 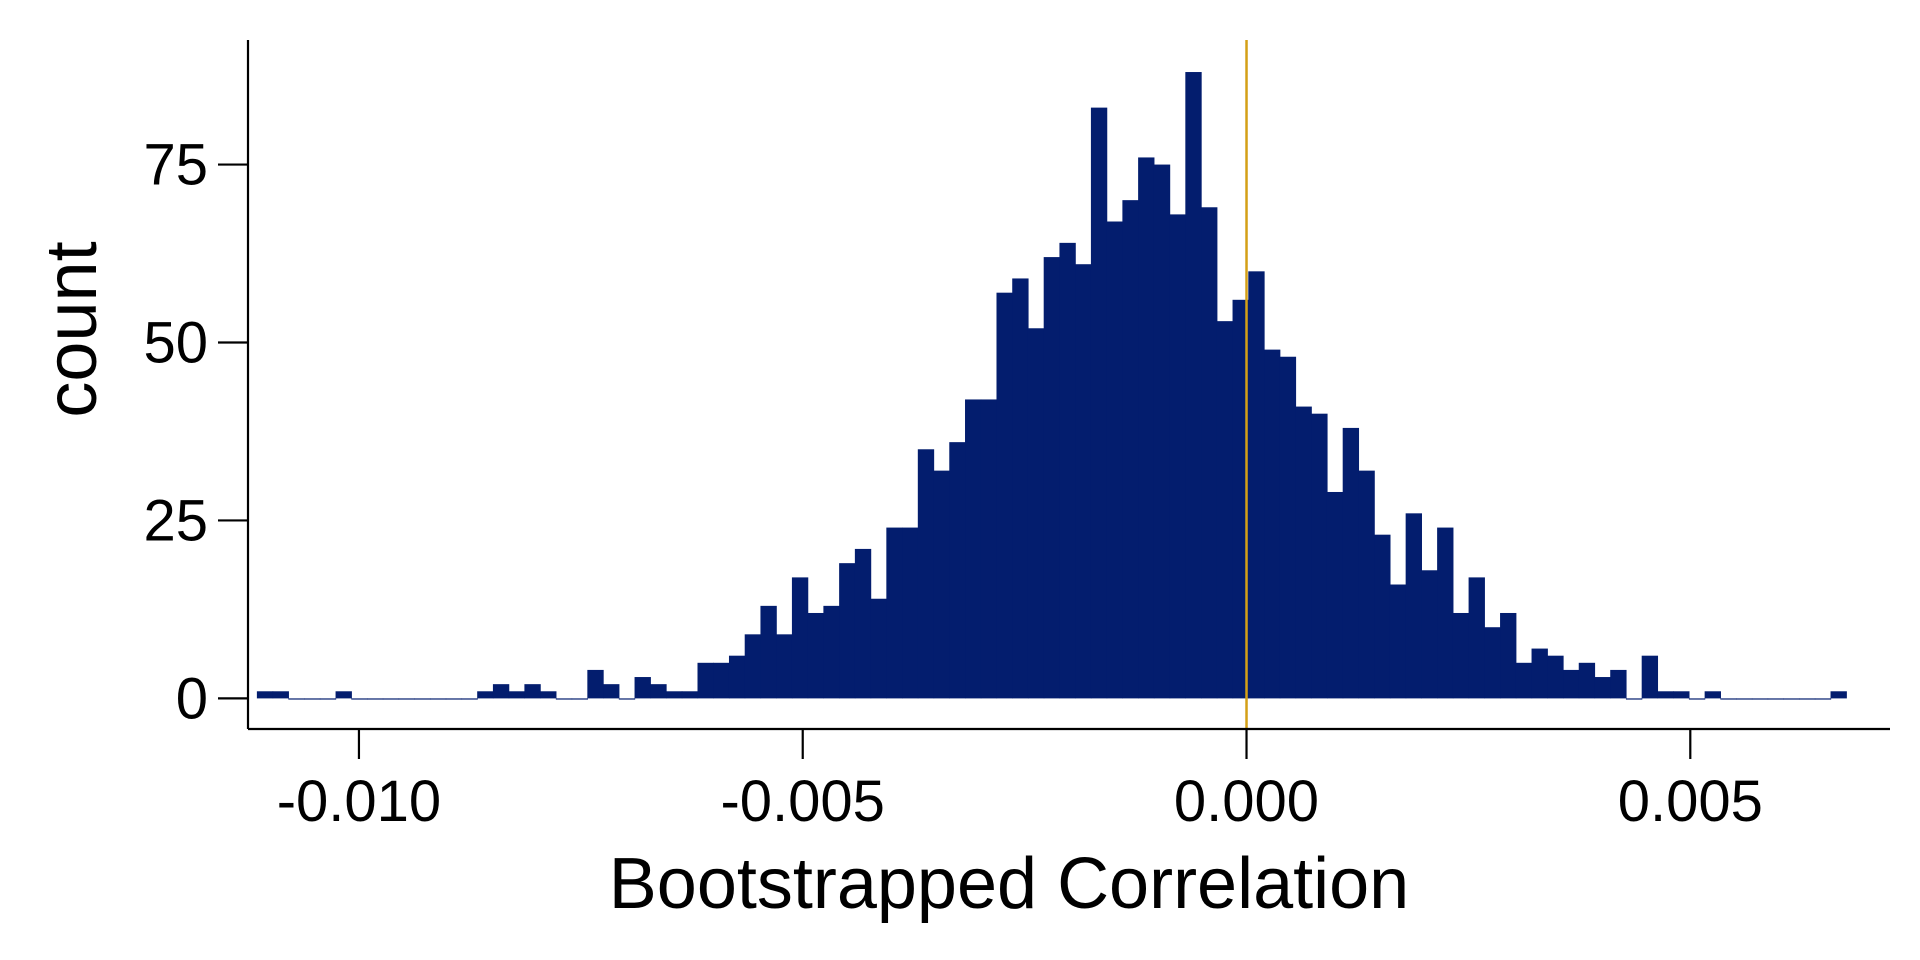 I want to click on x-axis-title: Bootstrapped Correlation, so click(x=1009, y=884).